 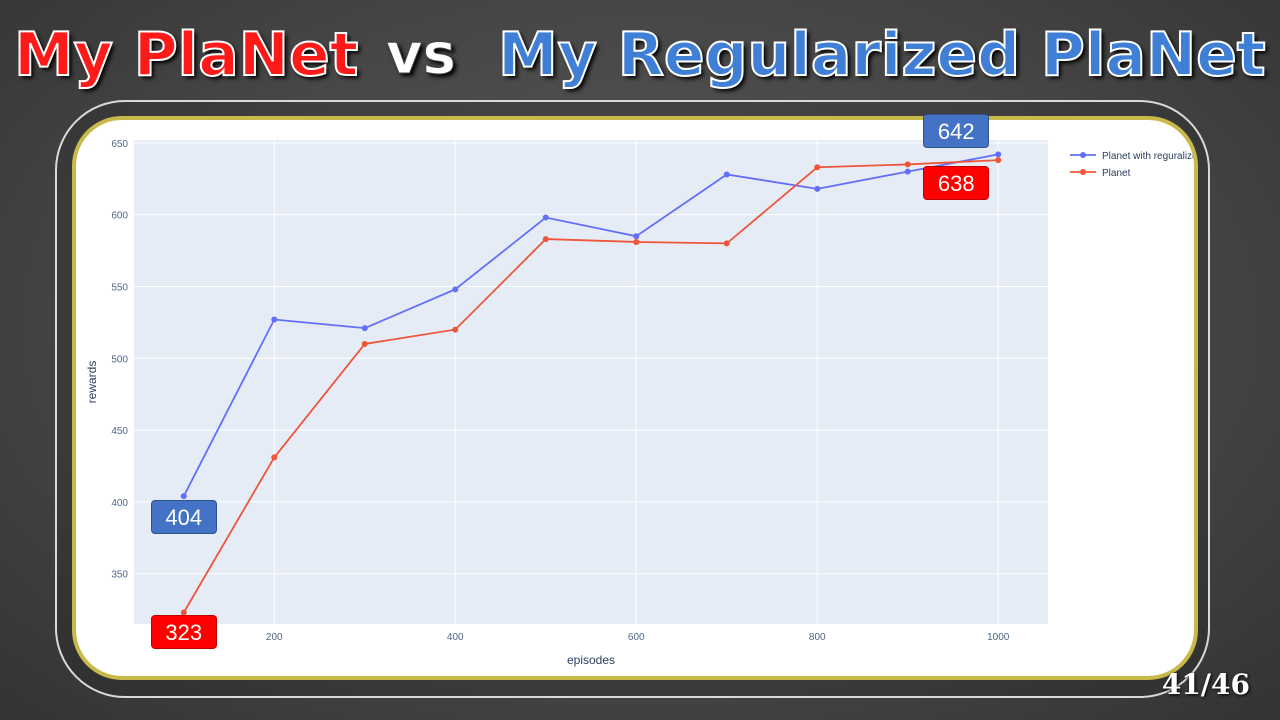 I want to click on value-callout: 642, so click(x=956, y=131).